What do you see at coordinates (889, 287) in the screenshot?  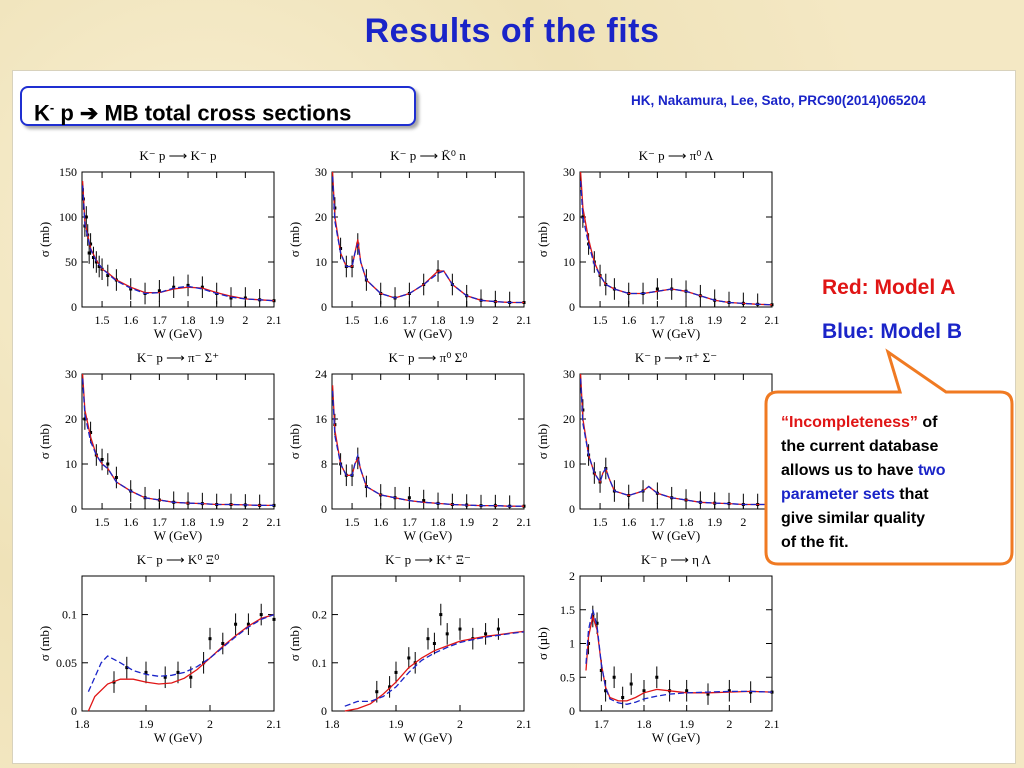 I see `model-a-label: Red: Model A` at bounding box center [889, 287].